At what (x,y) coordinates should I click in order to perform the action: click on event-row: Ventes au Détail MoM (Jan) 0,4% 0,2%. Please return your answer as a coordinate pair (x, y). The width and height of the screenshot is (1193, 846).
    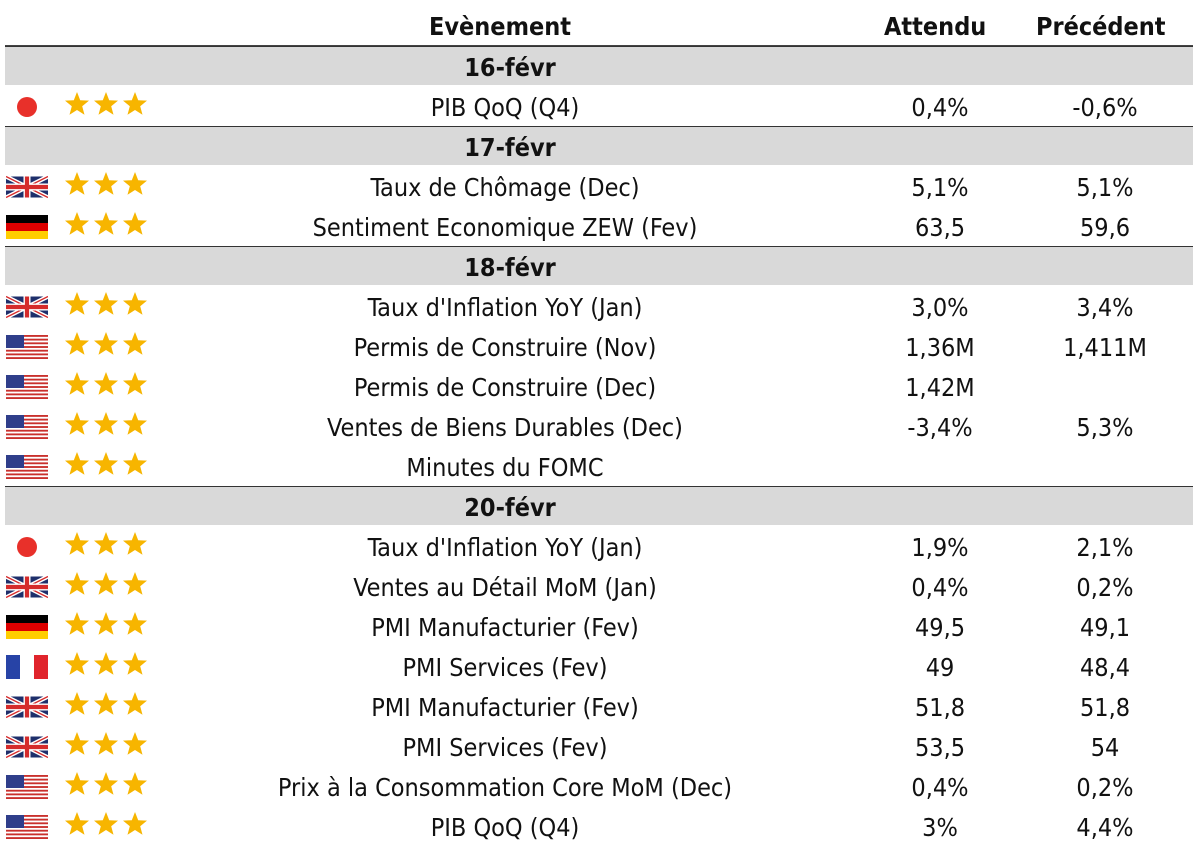
    Looking at the image, I should click on (596, 586).